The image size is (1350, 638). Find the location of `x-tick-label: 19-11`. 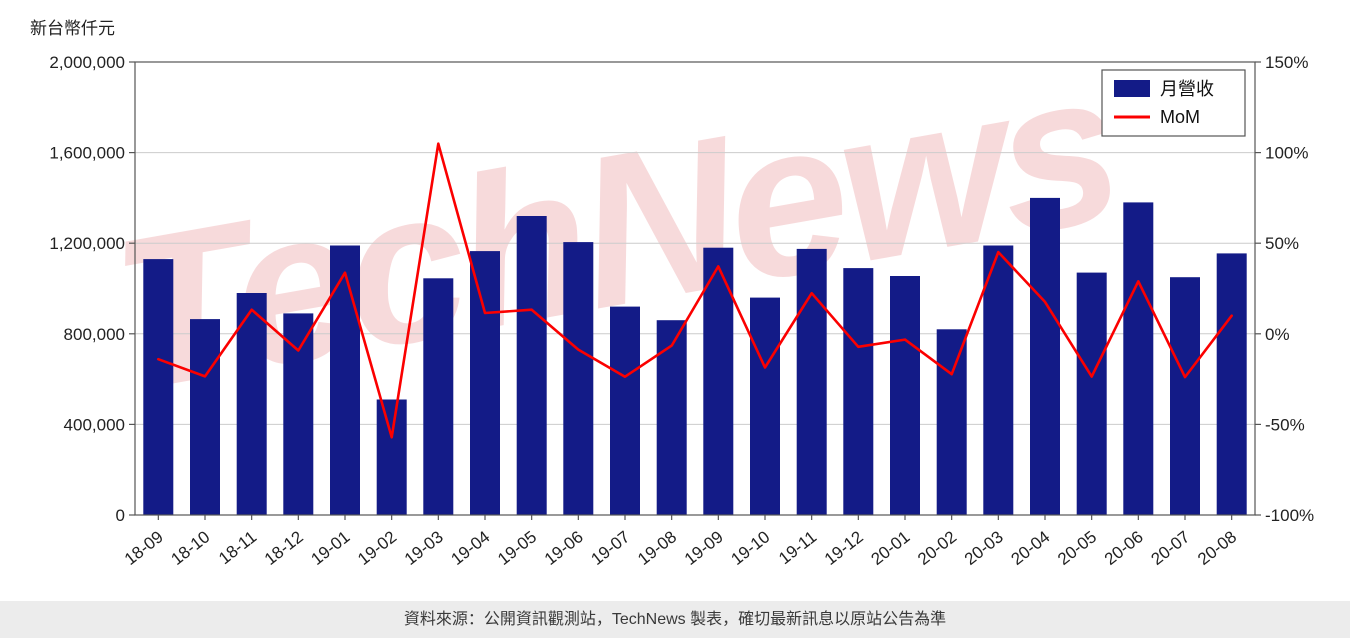

x-tick-label: 19-11 is located at coordinates (797, 547).